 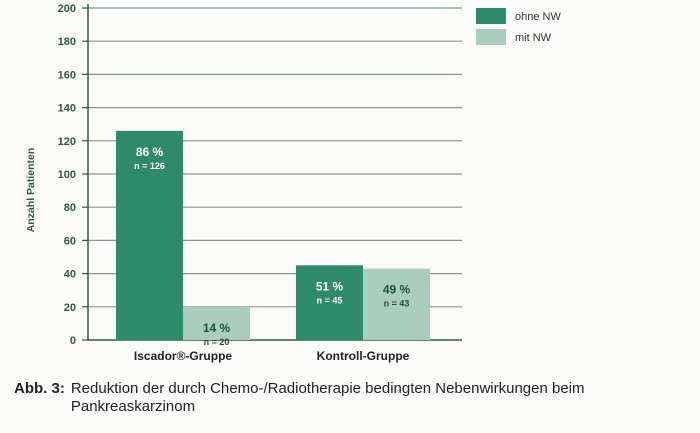 I want to click on bar-percent-label: 49 %, so click(x=397, y=290).